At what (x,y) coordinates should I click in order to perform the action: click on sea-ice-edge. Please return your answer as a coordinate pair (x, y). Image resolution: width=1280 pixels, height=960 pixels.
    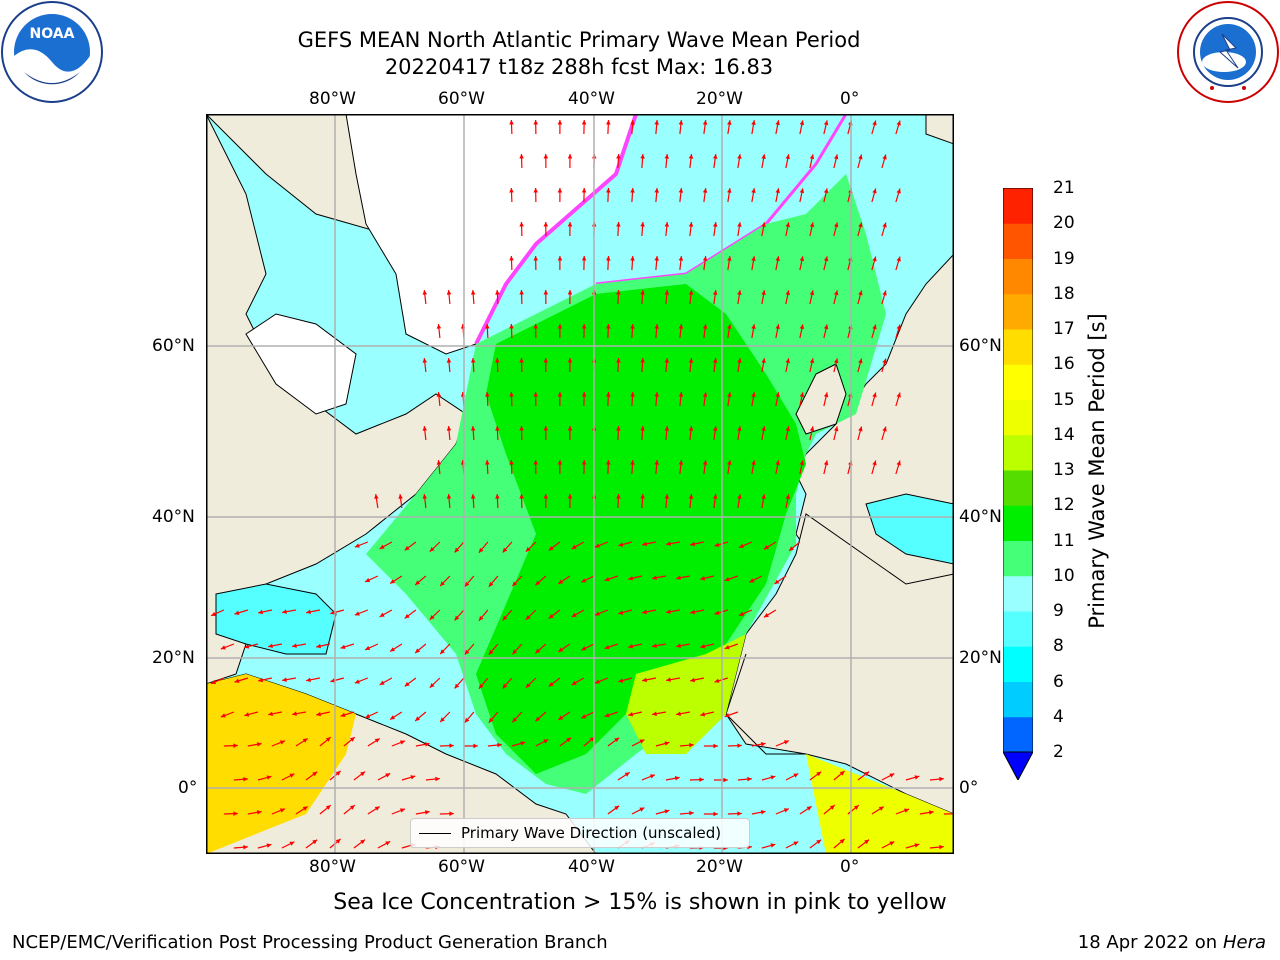
    Looking at the image, I should click on (556, 229).